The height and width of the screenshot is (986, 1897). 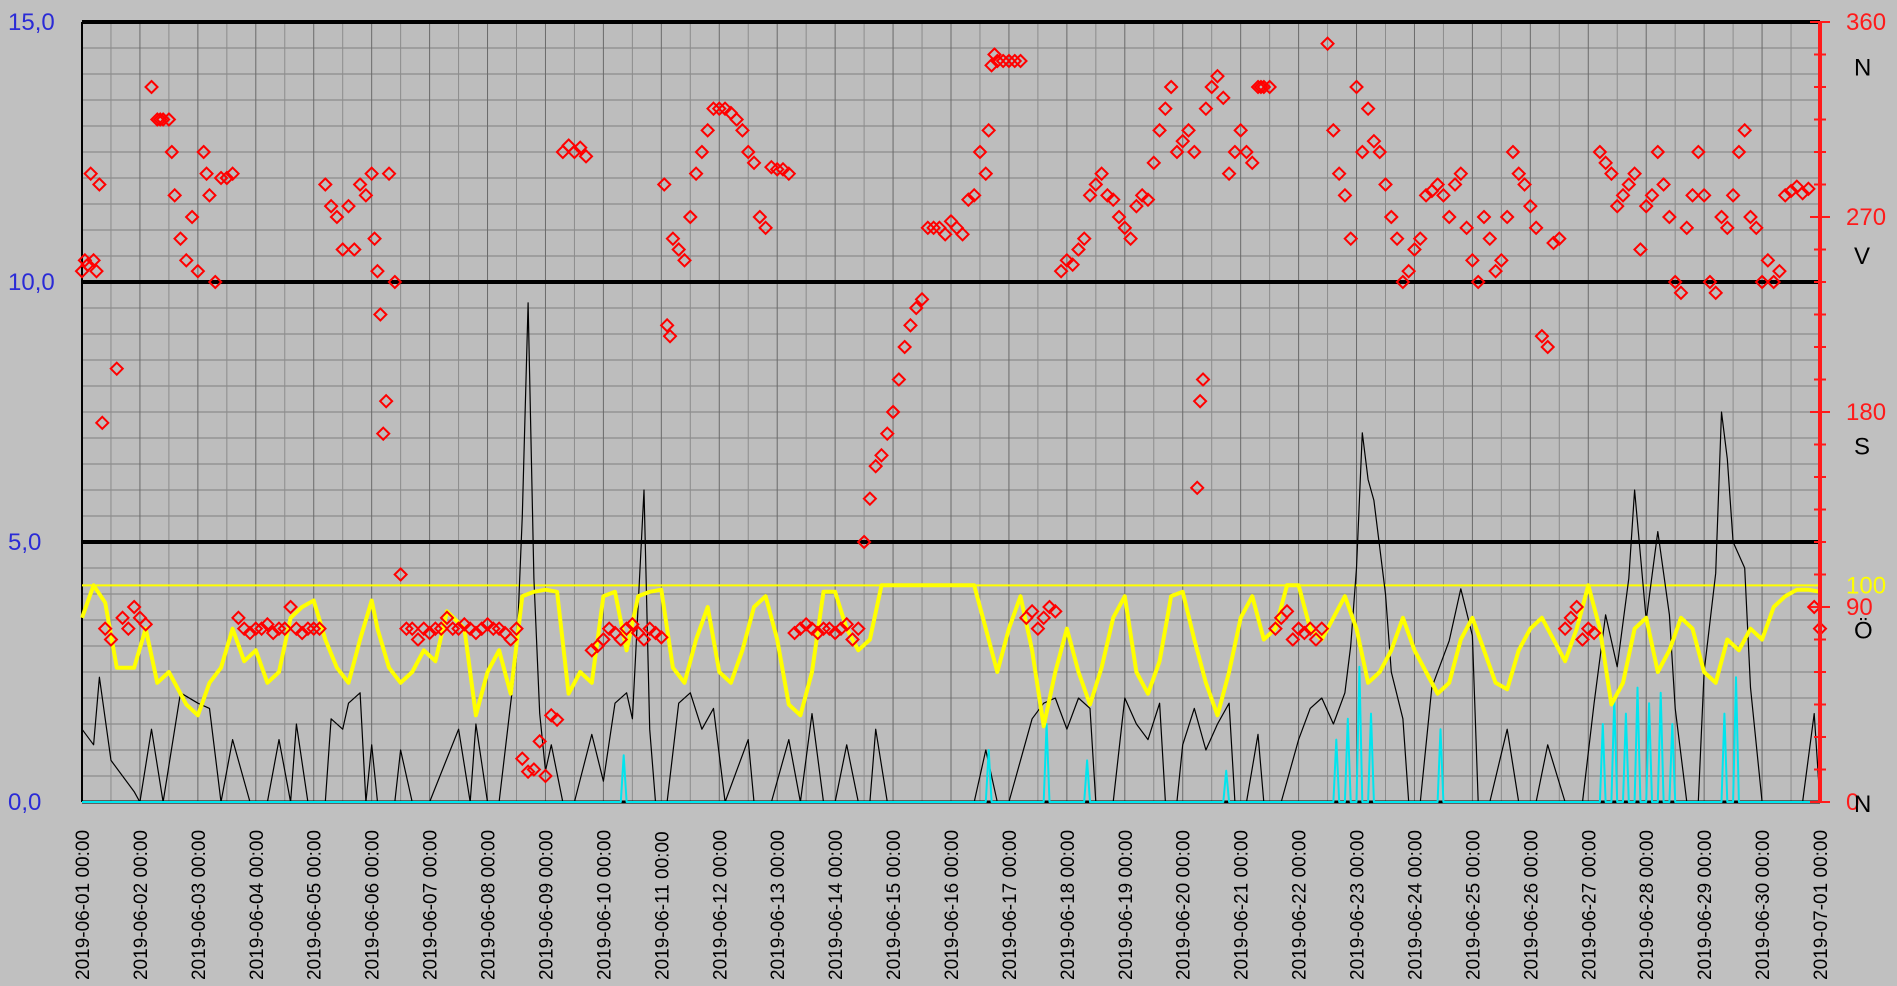 What do you see at coordinates (1126, 905) in the screenshot?
I see `x-axis-tick-label: 2019-06-19 00:00` at bounding box center [1126, 905].